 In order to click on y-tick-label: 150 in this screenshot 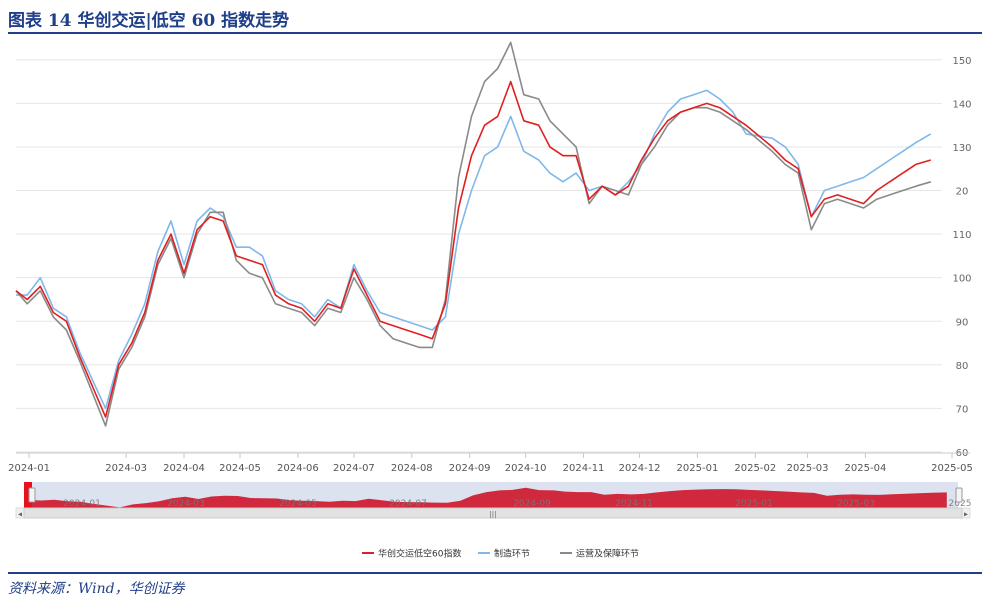, I will do `click(961, 61)`.